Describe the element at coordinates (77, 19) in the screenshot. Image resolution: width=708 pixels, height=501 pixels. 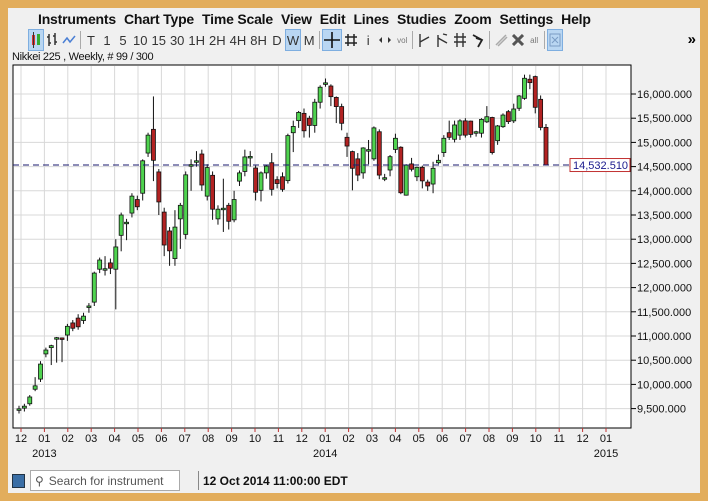
I see `menu-instruments: Instruments` at that location.